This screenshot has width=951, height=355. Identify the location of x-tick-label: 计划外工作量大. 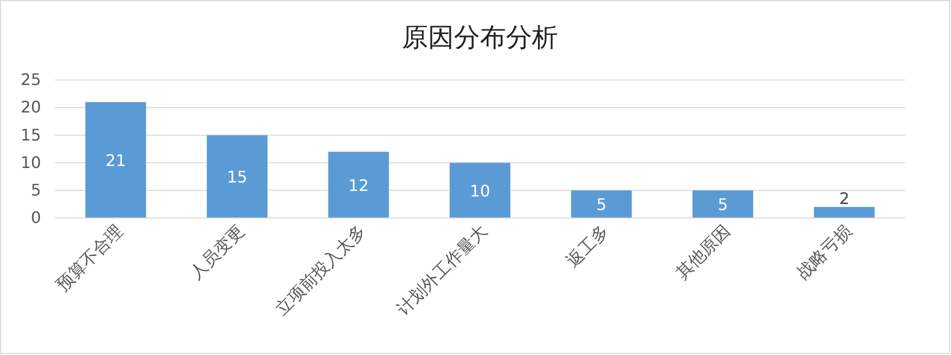
(442, 270).